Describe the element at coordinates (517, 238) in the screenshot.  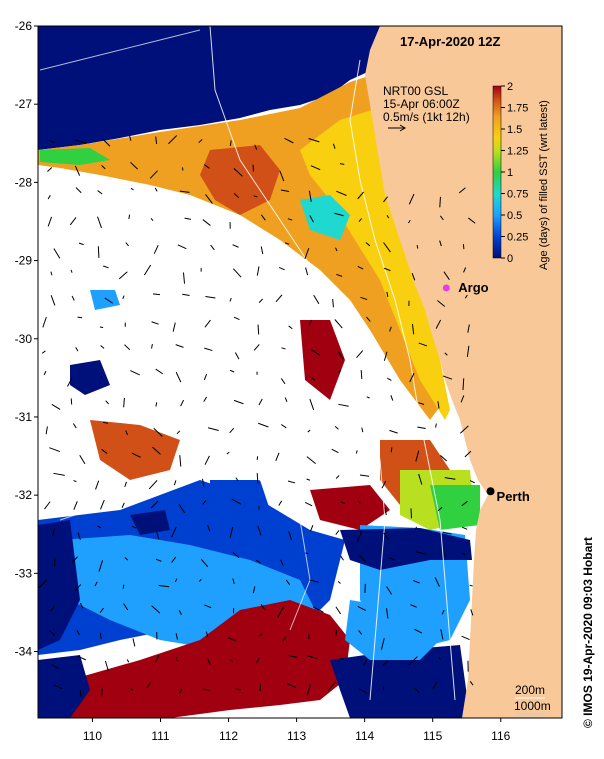
I see `colorbar-tick-label: 0.25` at that location.